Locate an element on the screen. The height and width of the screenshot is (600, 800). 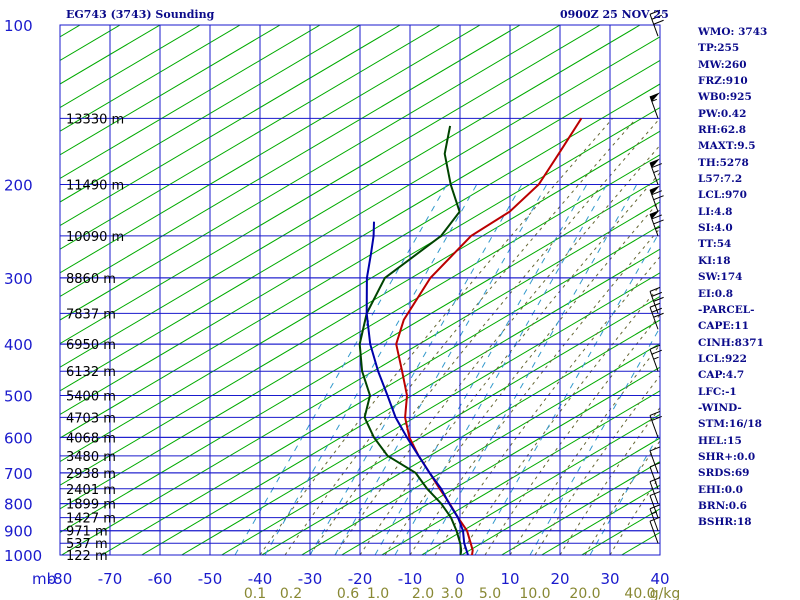
temperature-tick-label: 40 is located at coordinates (659, 579).